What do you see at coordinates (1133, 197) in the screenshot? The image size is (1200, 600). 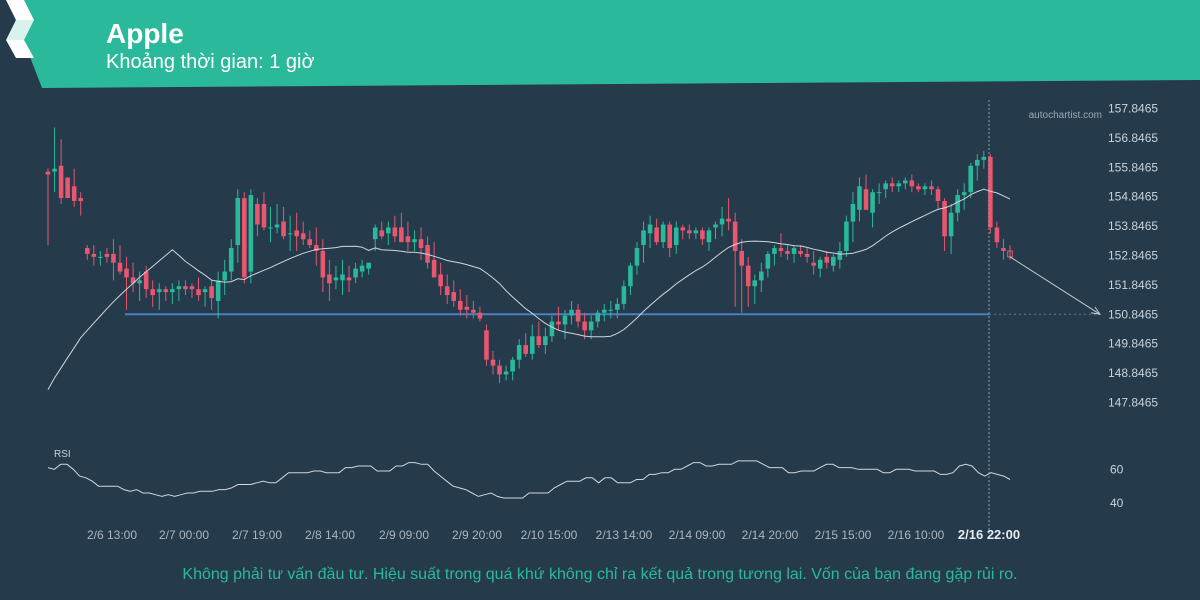 I see `y-tick-label: 154.8465` at bounding box center [1133, 197].